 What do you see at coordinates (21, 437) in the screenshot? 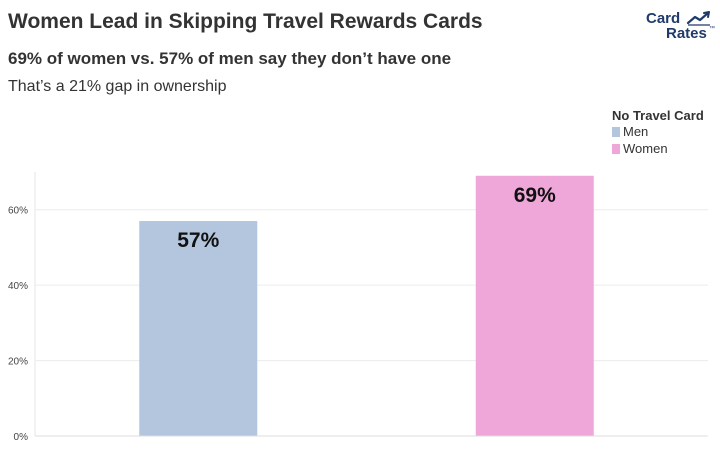
I see `y-tick-label: 0%` at bounding box center [21, 437].